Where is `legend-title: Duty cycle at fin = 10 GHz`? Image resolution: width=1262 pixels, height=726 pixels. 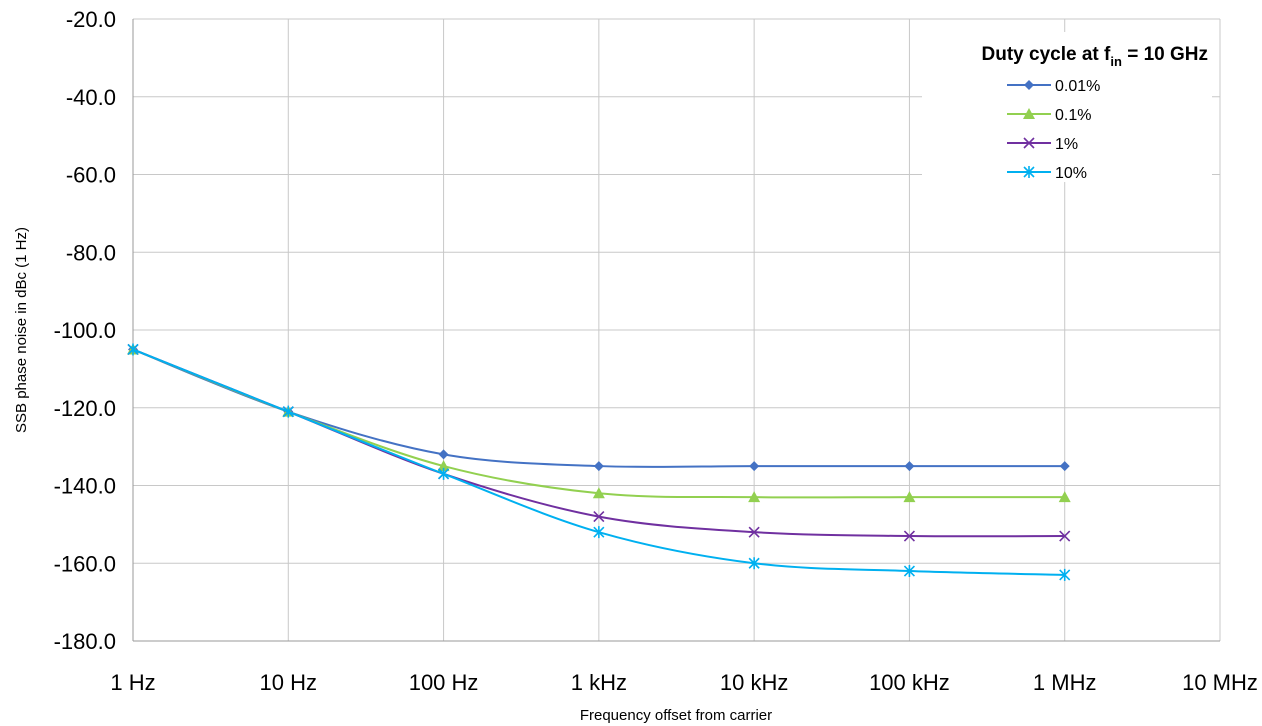 legend-title: Duty cycle at fin = 10 GHz is located at coordinates (1095, 56).